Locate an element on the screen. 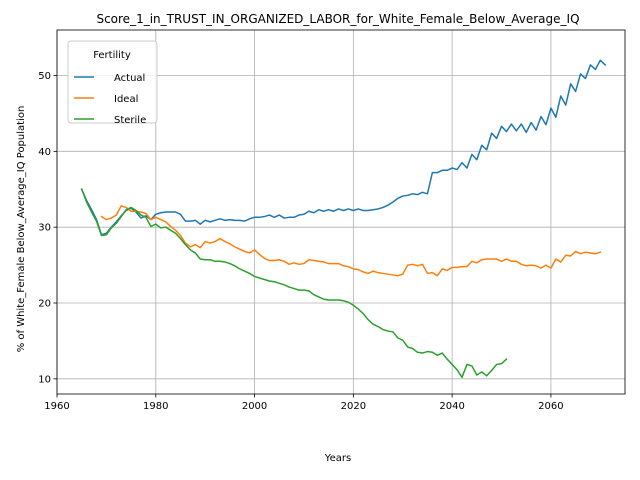 Image resolution: width=640 pixels, height=480 pixels. x-tick-label: 2020 is located at coordinates (353, 406).